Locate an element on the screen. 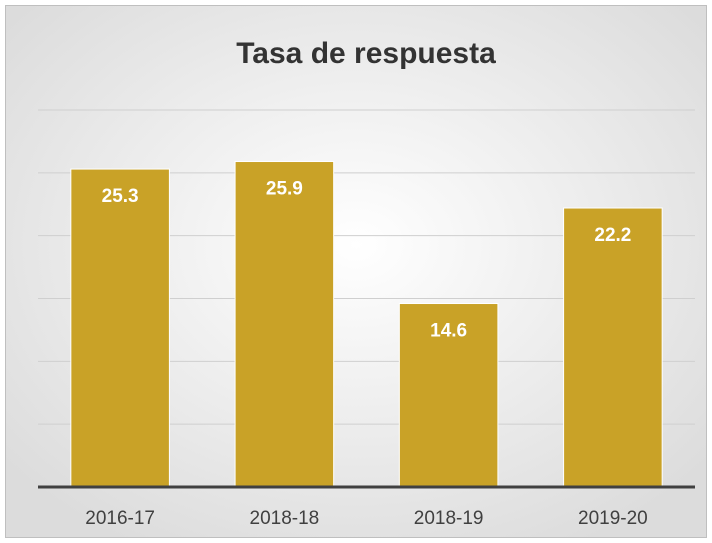 The width and height of the screenshot is (712, 543). data-label: 14.6 is located at coordinates (448, 331).